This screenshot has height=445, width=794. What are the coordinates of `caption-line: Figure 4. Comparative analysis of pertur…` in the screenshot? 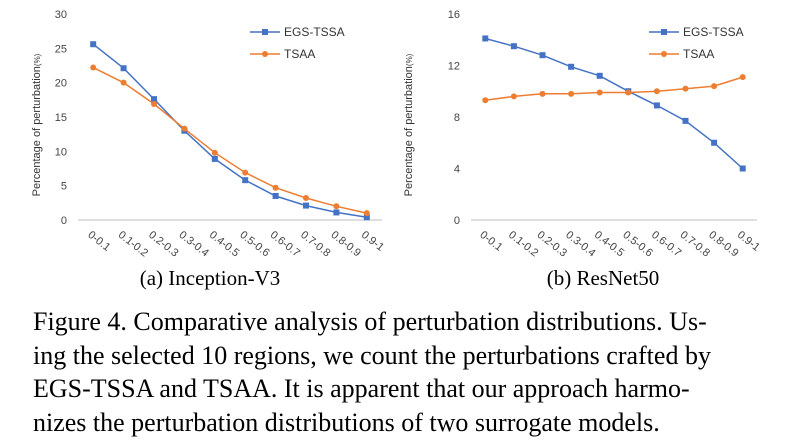 It's located at (370, 321).